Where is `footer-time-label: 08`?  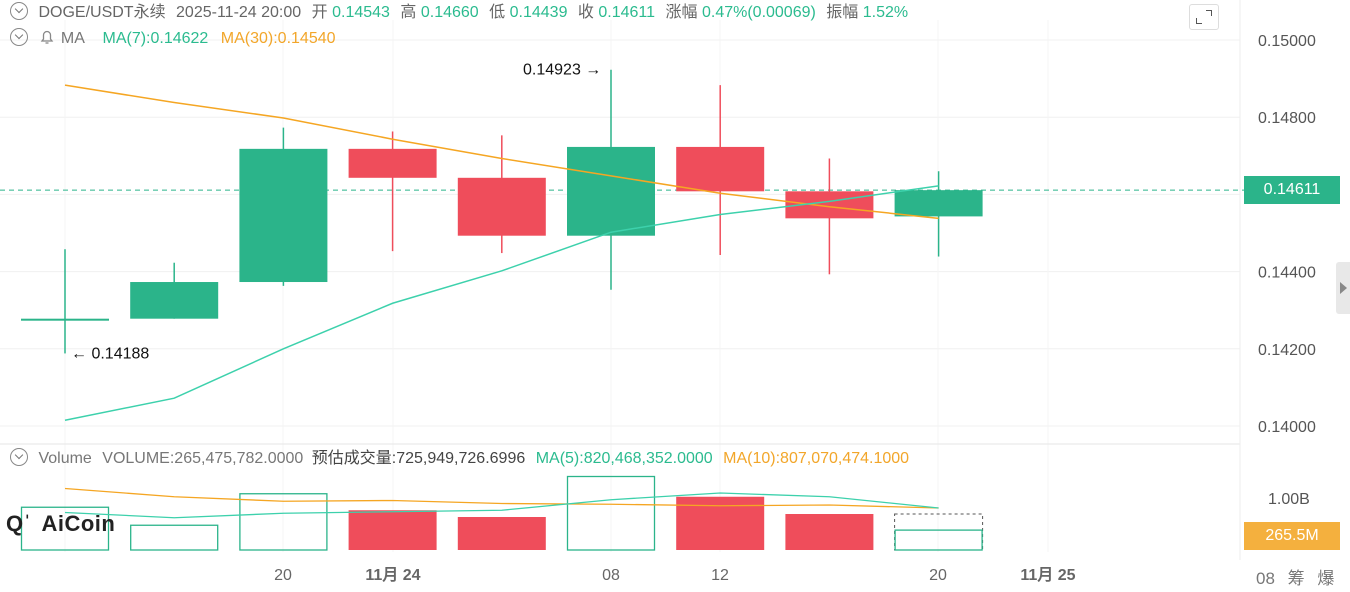 footer-time-label: 08 is located at coordinates (1265, 578).